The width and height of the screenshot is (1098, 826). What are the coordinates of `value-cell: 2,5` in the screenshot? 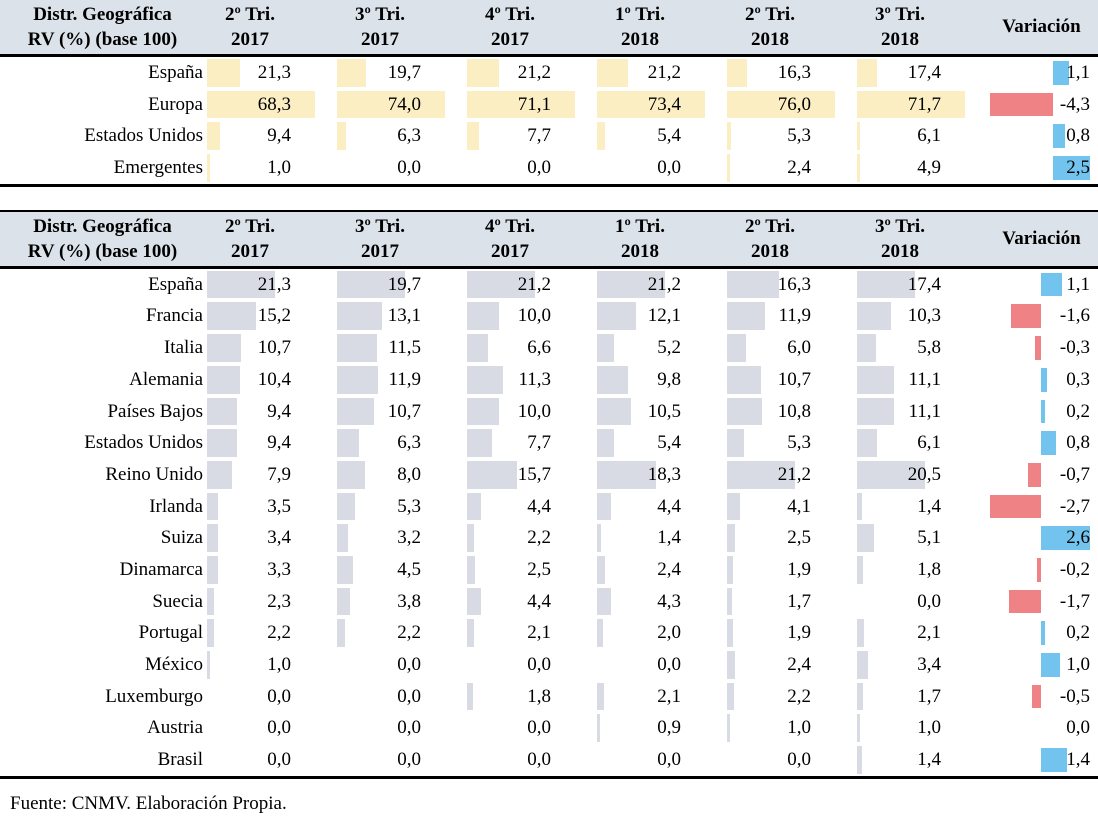 It's located at (790, 538).